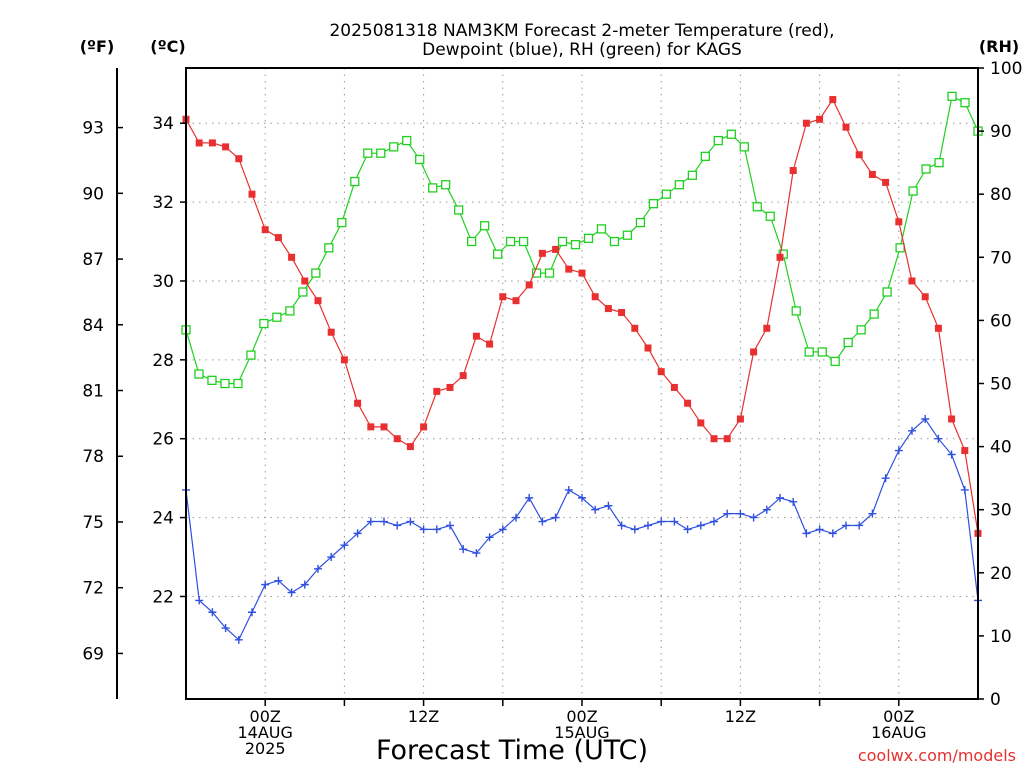 The image size is (1024, 768). What do you see at coordinates (937, 755) in the screenshot?
I see `credit-label: coolwx.com/models` at bounding box center [937, 755].